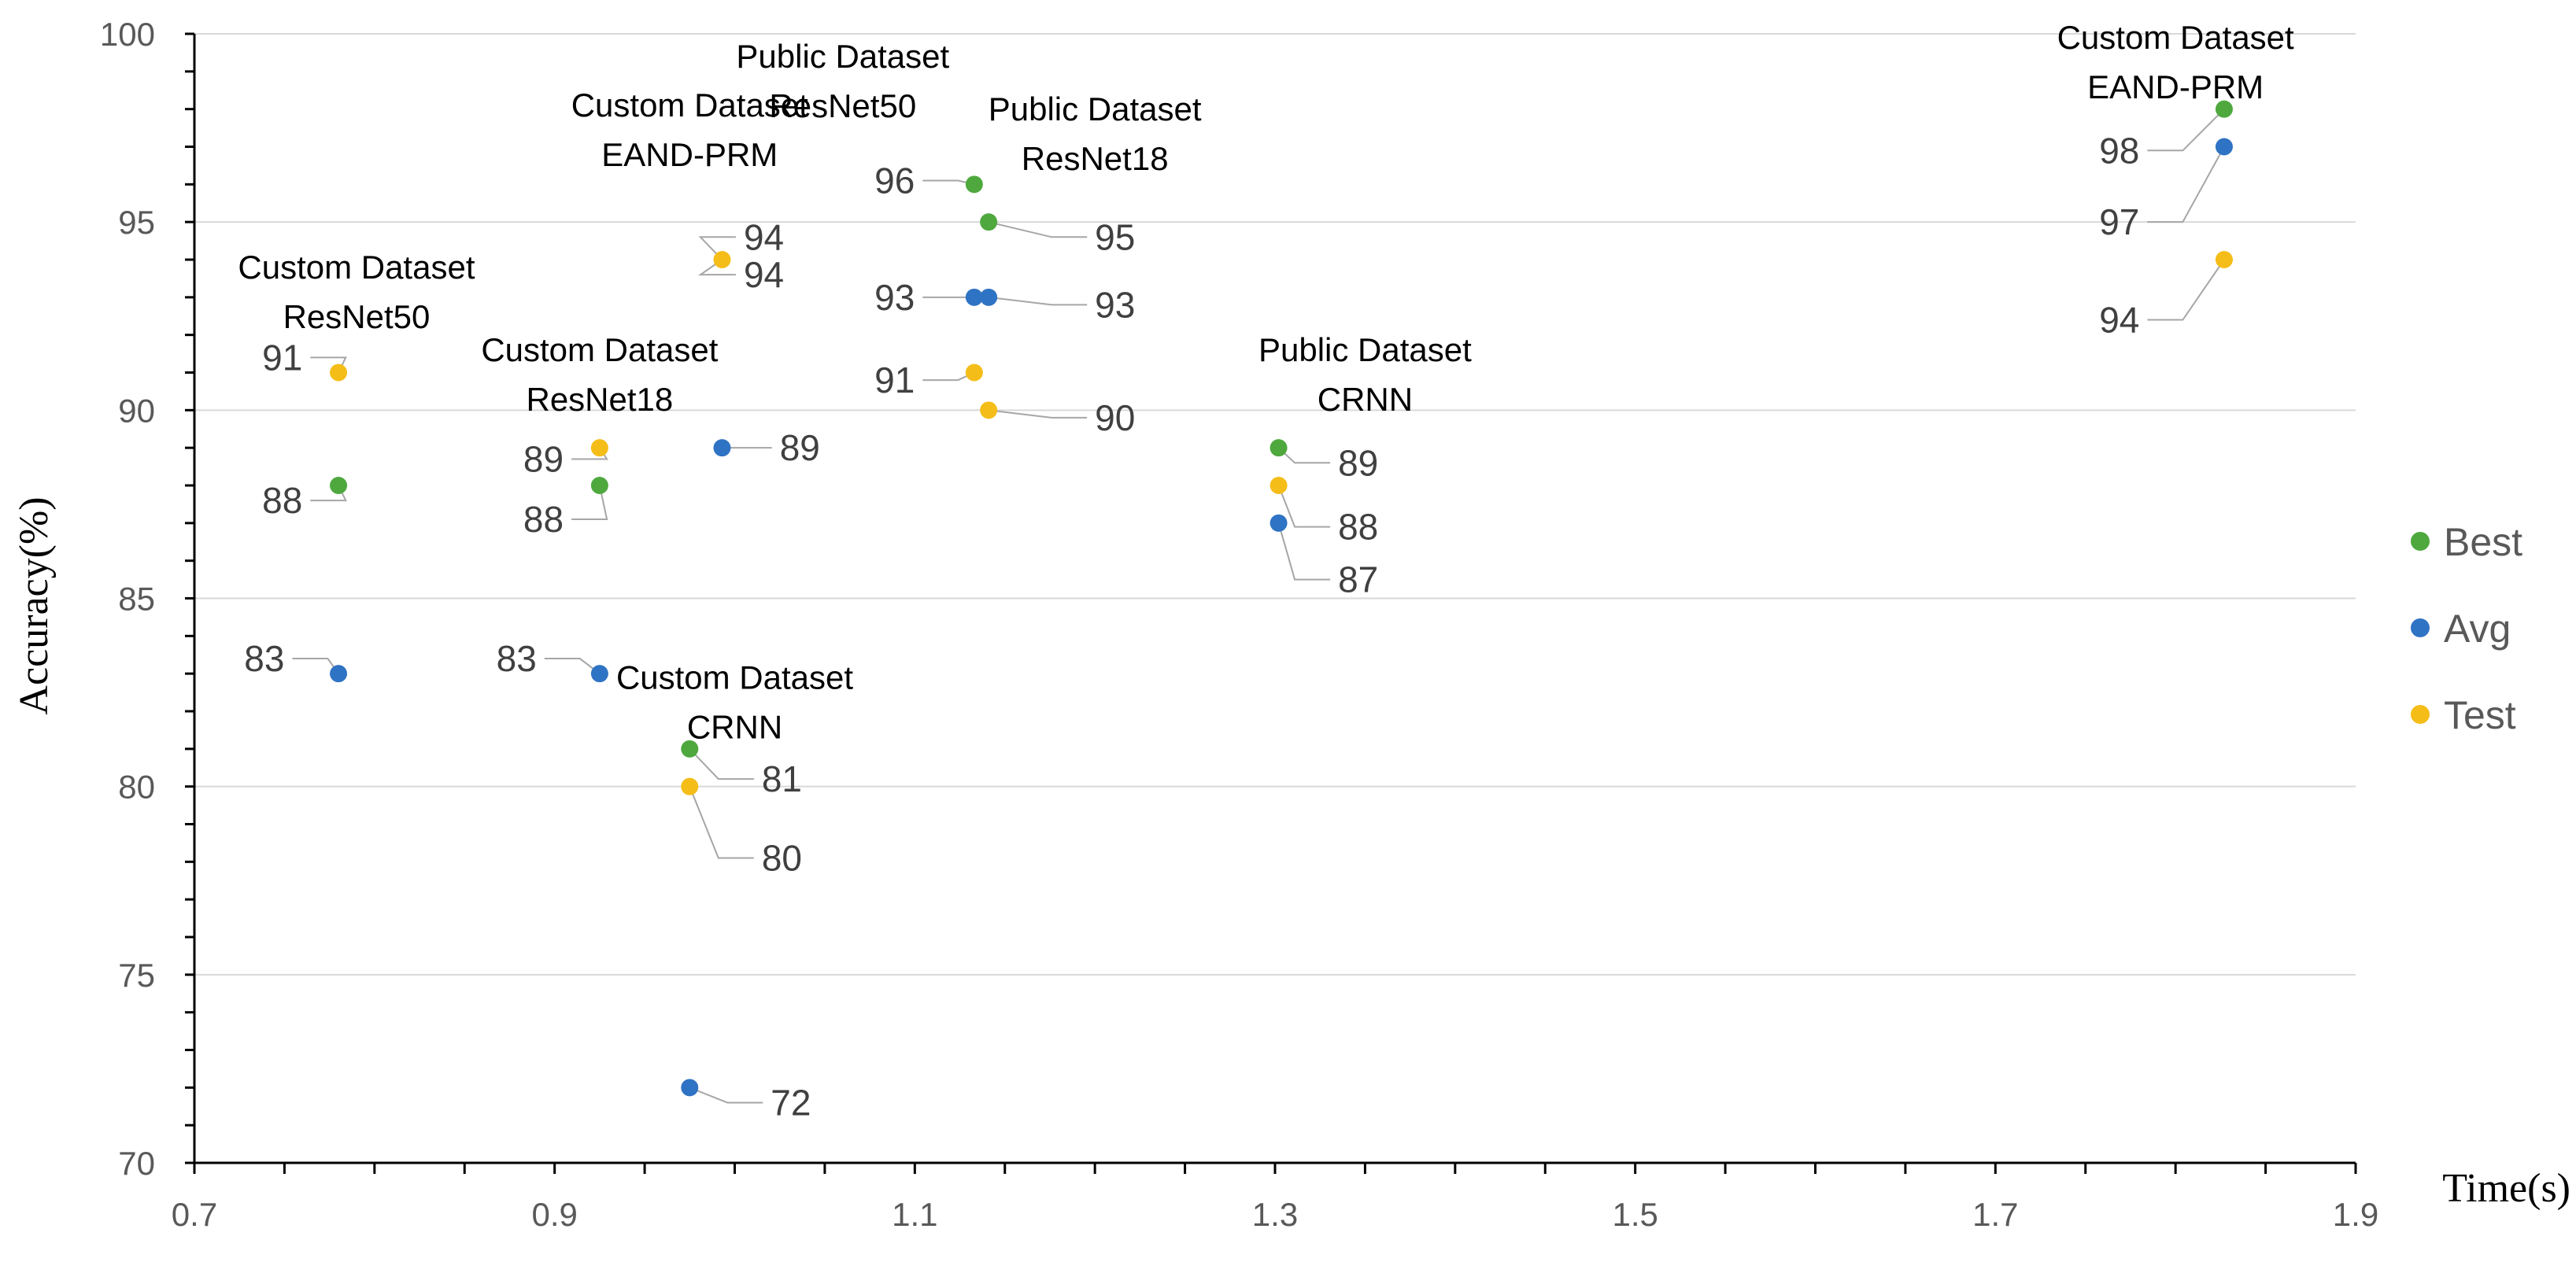 The height and width of the screenshot is (1262, 2576). Describe the element at coordinates (554, 1214) in the screenshot. I see `x-tick-label: 0.9` at that location.